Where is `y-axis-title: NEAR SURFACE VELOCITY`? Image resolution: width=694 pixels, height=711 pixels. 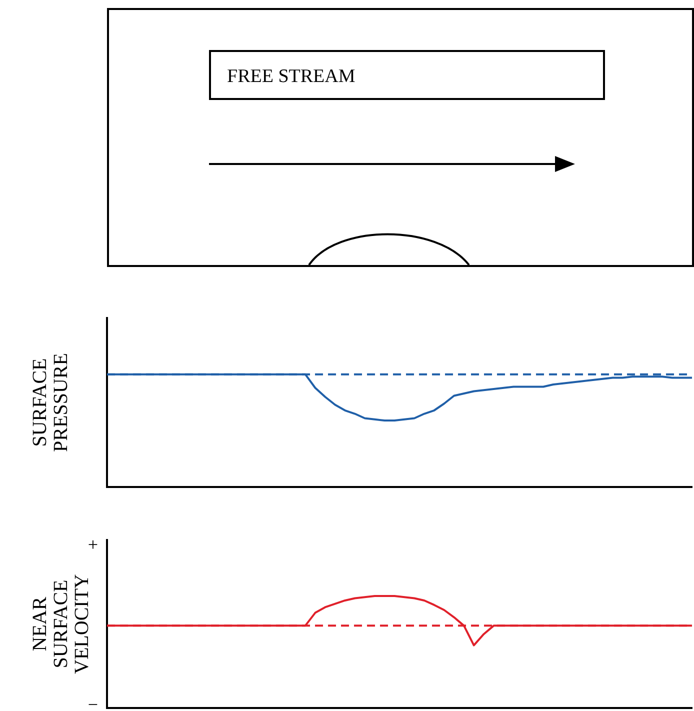 y-axis-title: NEAR SURFACE VELOCITY is located at coordinates (60, 624).